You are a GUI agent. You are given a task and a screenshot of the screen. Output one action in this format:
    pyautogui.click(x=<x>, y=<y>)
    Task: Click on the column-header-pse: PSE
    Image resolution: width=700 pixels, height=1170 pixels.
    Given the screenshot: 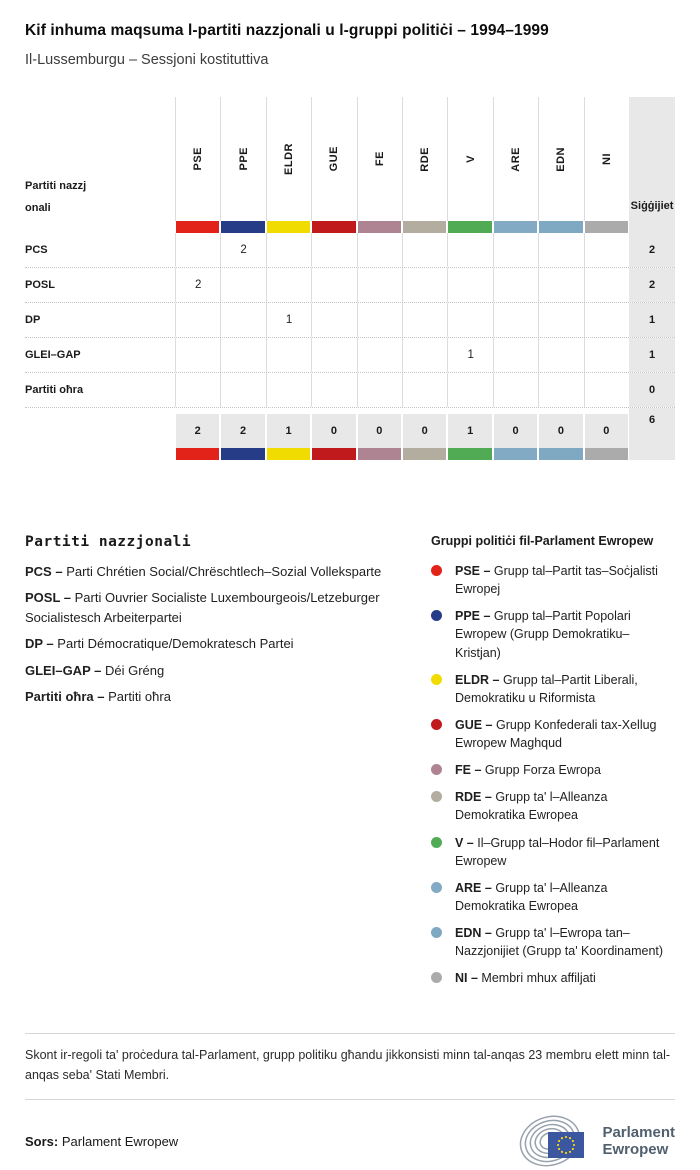 What is the action you would take?
    pyautogui.click(x=197, y=159)
    